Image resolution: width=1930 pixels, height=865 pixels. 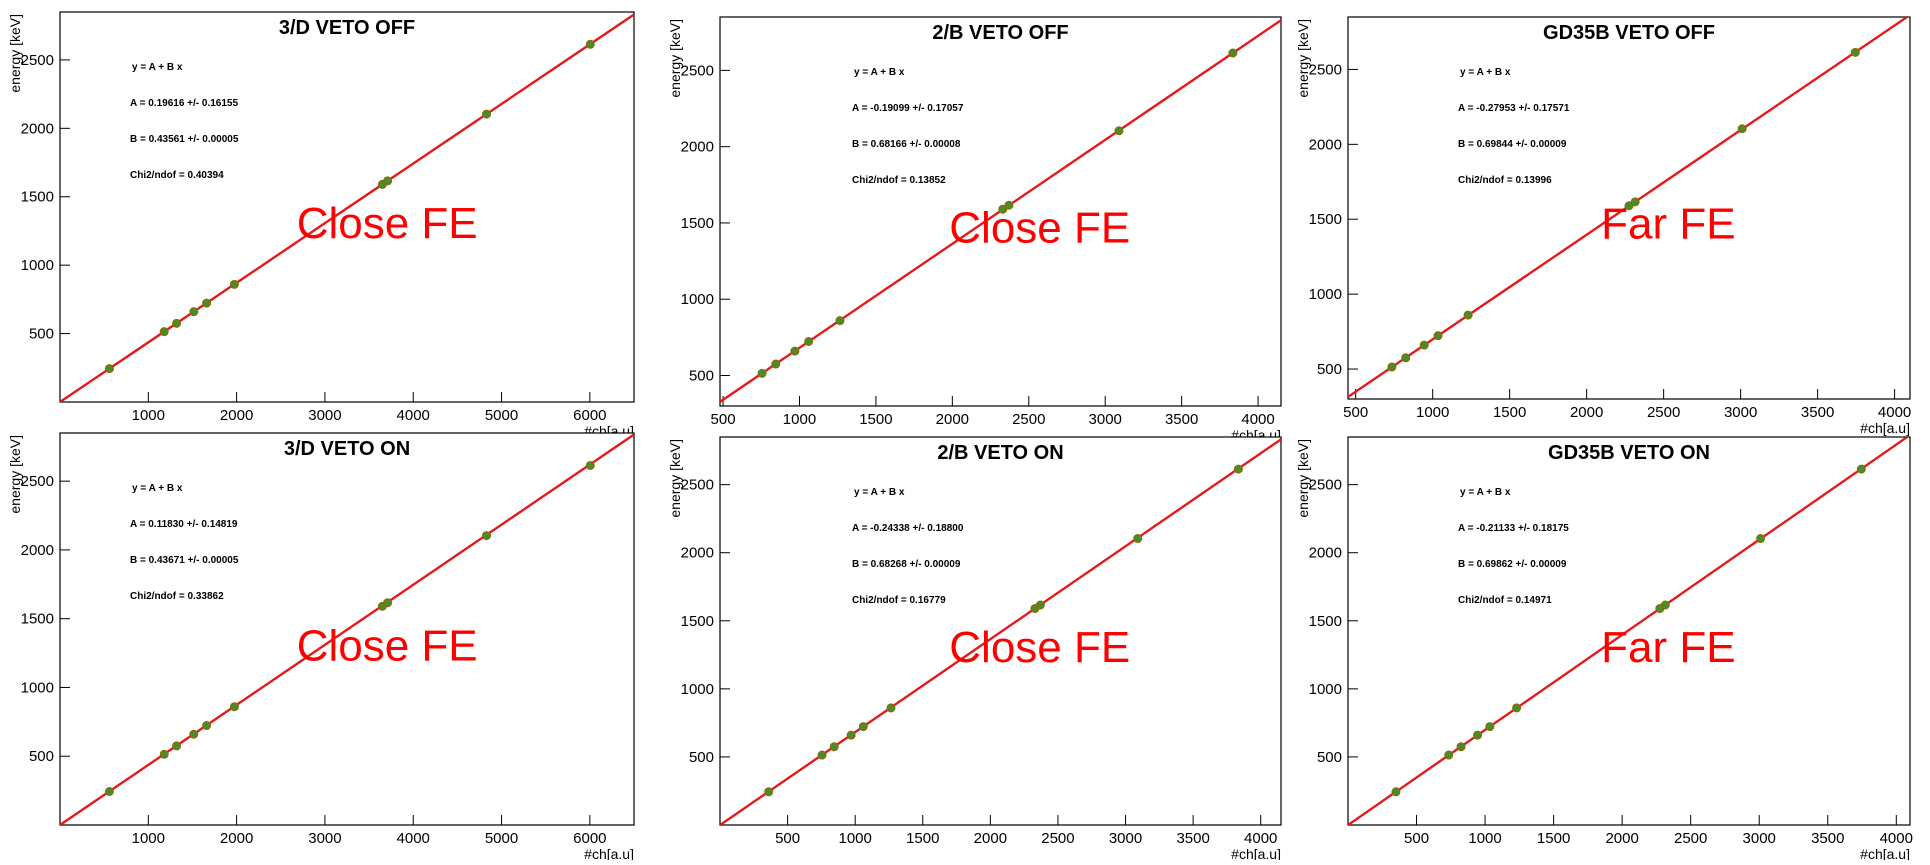 I want to click on fit-parameter: Chi2/ndof = 0.33862, so click(x=177, y=596).